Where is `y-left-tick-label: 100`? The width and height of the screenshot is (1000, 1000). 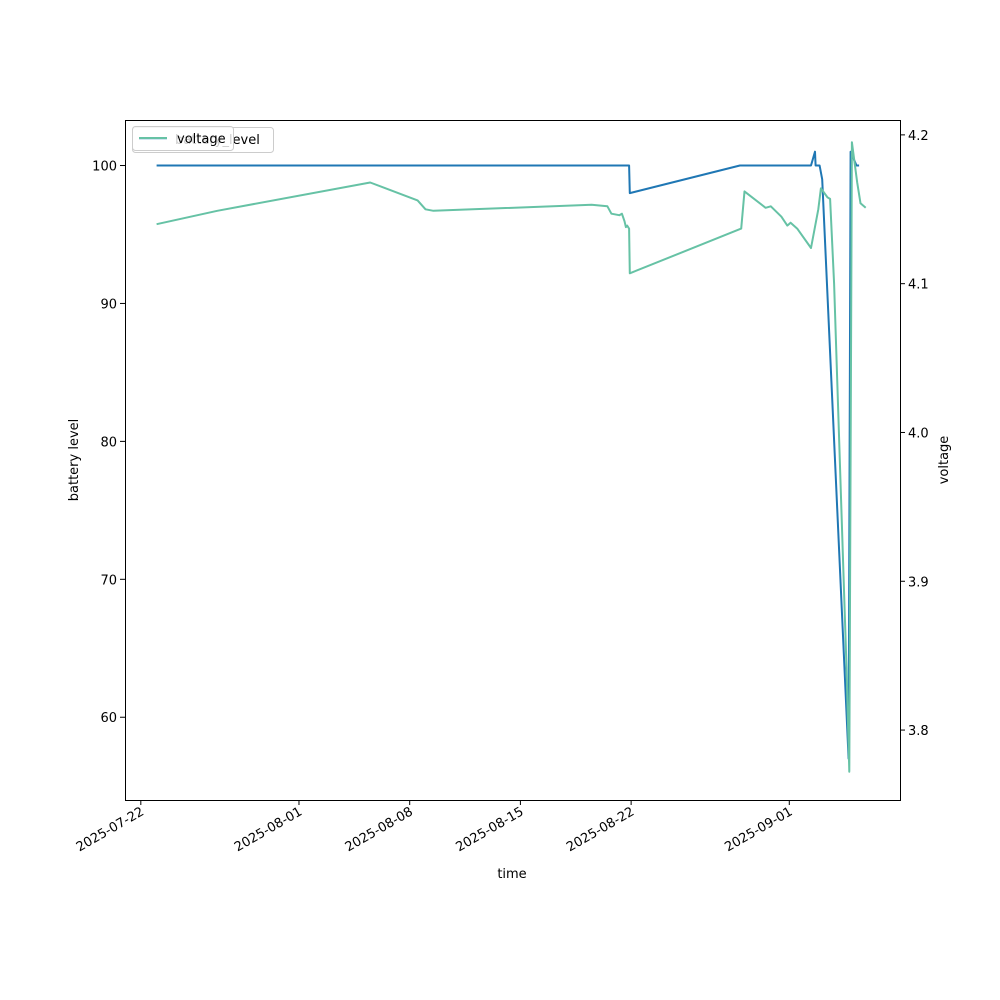 y-left-tick-label: 100 is located at coordinates (104, 167).